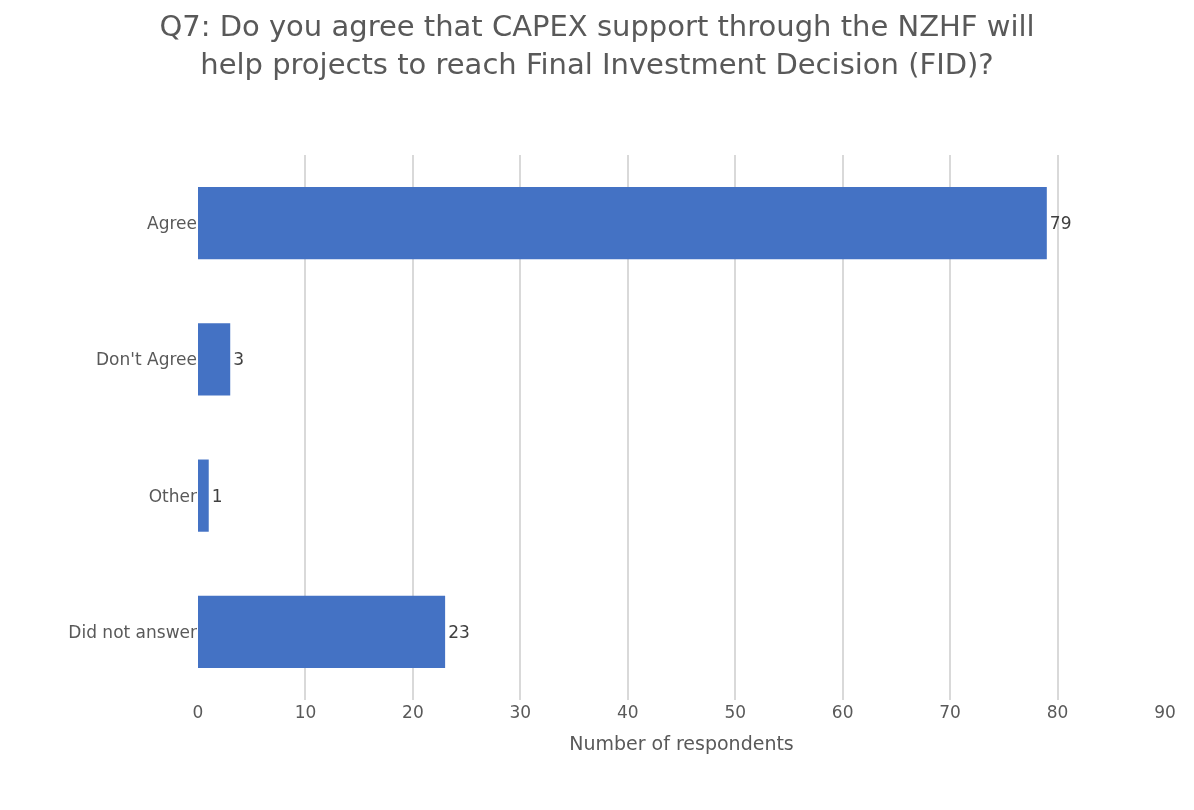 The width and height of the screenshot is (1194, 810). Describe the element at coordinates (1165, 712) in the screenshot. I see `x-tick-label: 90` at that location.